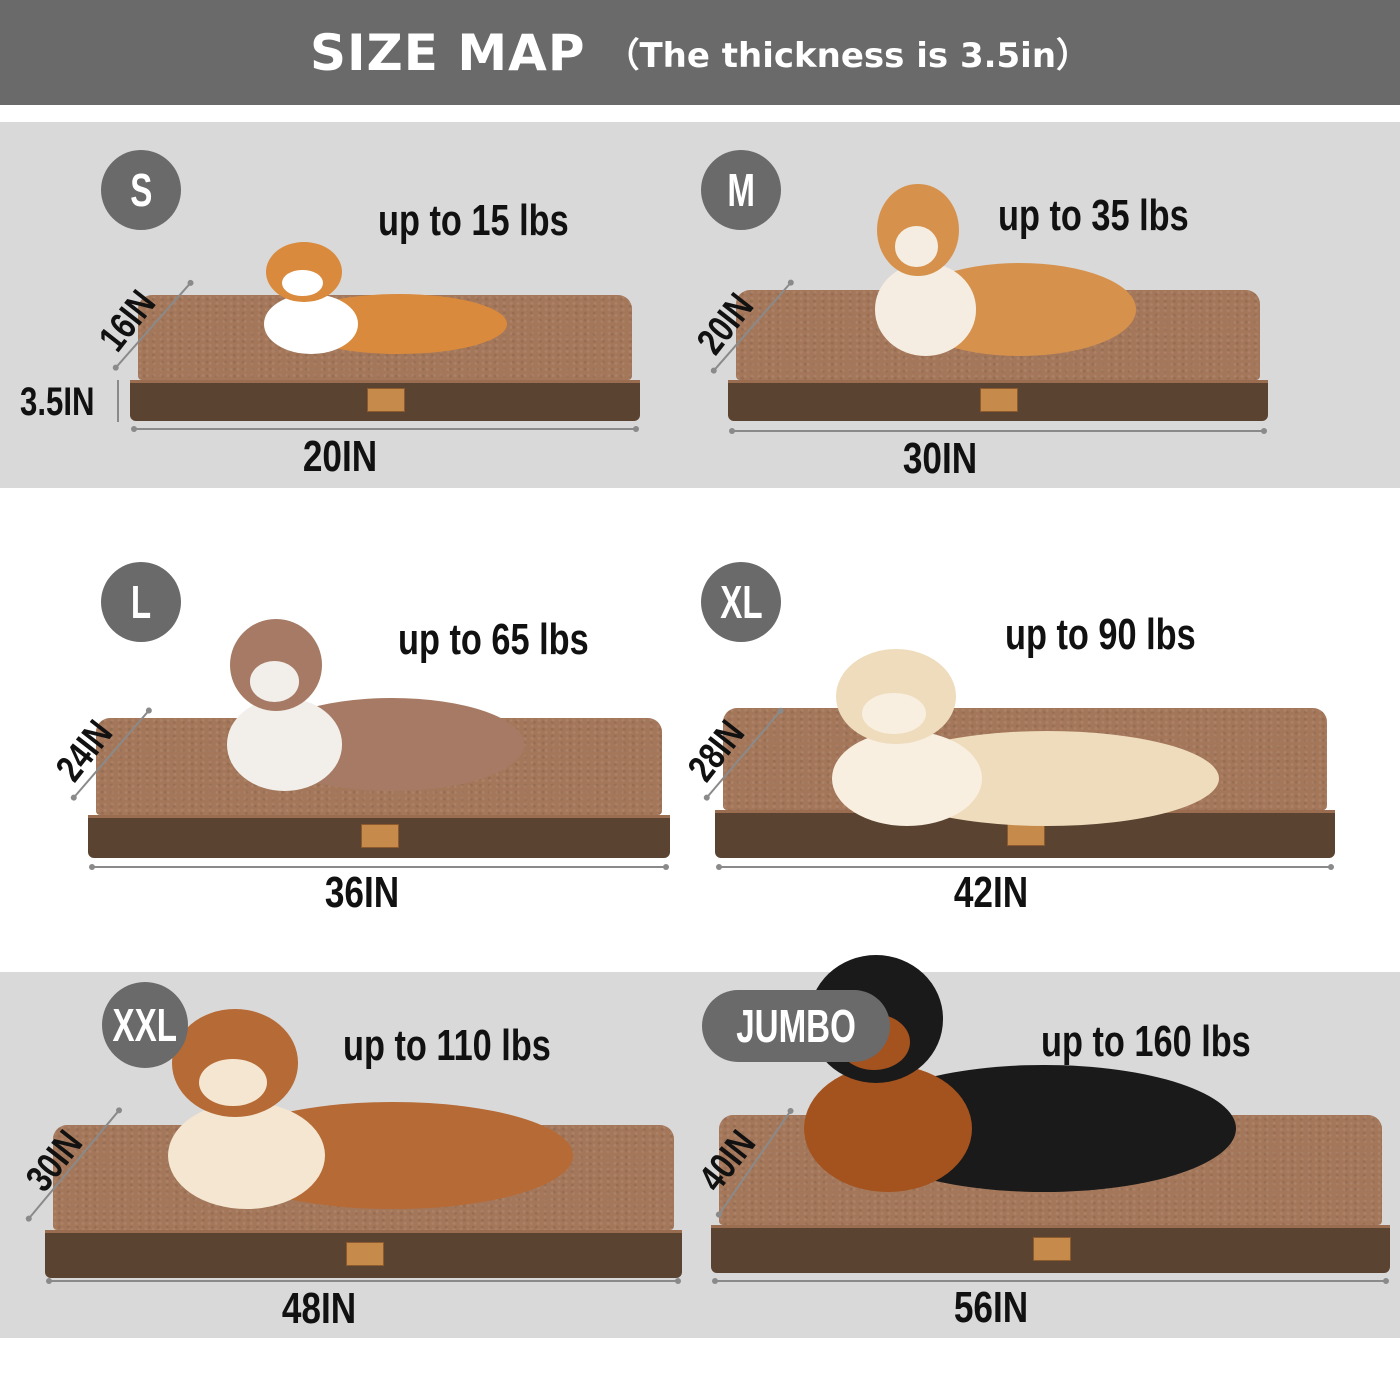 This screenshot has height=1400, width=1400. Describe the element at coordinates (848, 56) in the screenshot. I see `page-subtitle: （The thickness is 3.5in）` at that location.